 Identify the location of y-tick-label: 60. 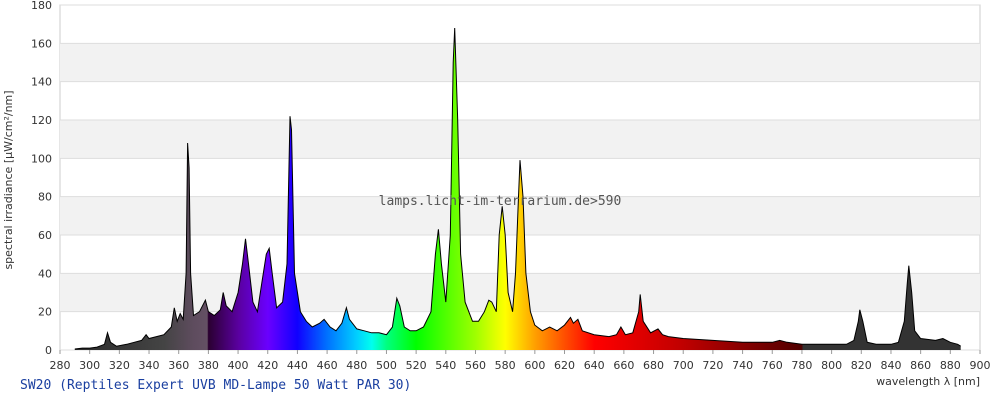
(45, 235).